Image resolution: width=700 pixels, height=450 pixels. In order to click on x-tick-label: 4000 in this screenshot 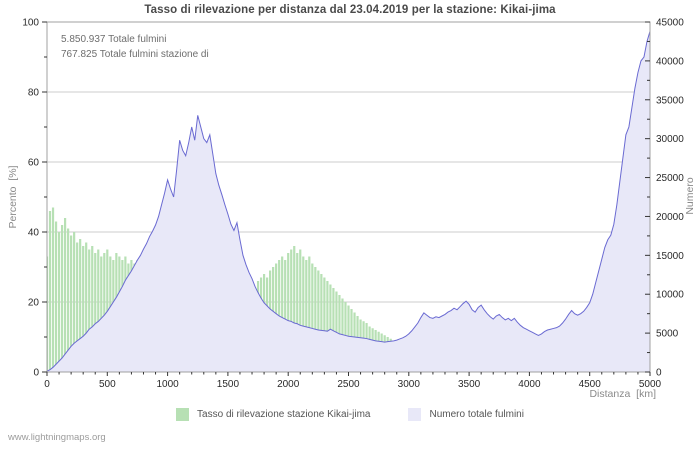, I will do `click(529, 384)`.